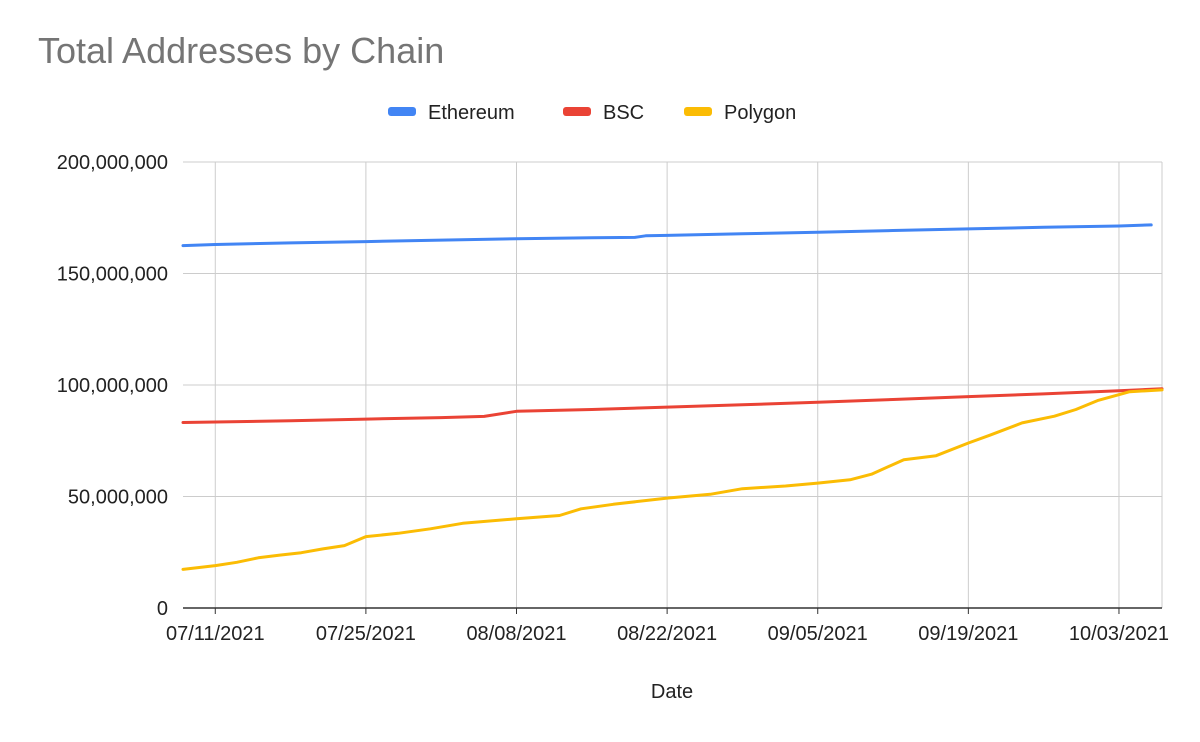  Describe the element at coordinates (818, 634) in the screenshot. I see `x-tick-label: 09/05/2021` at that location.